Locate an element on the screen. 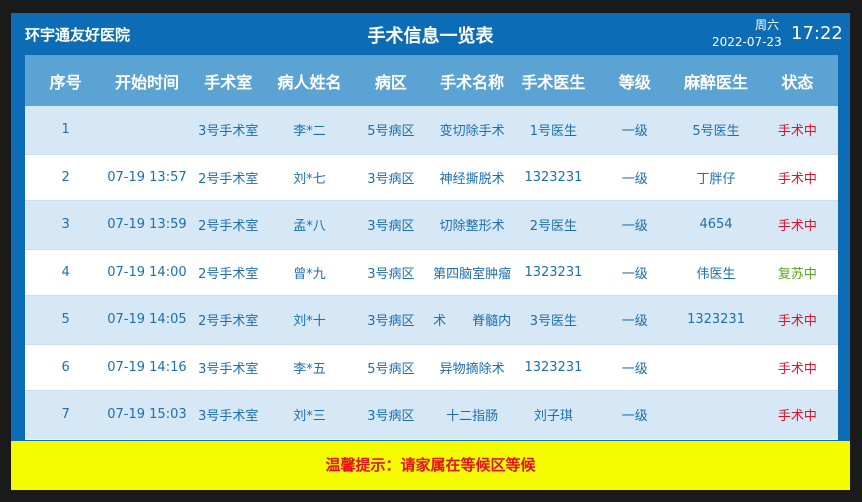 This screenshot has width=862, height=502. table-cell: 李*二 is located at coordinates (309, 132).